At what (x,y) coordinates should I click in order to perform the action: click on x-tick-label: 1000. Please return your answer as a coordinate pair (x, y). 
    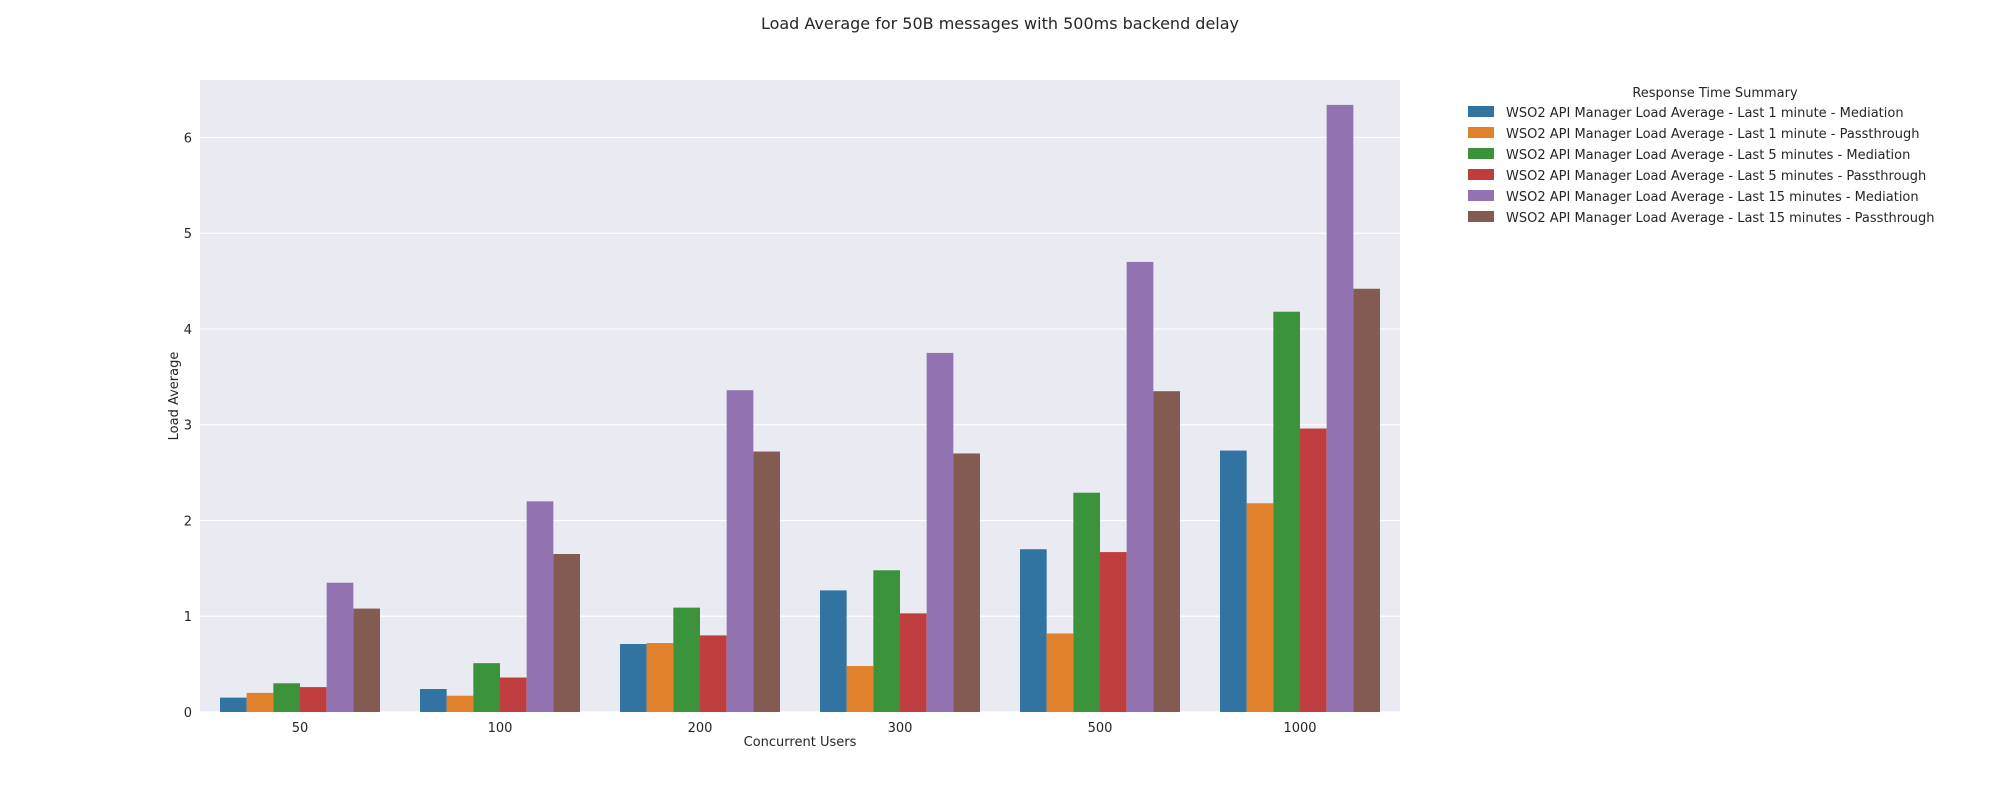
    Looking at the image, I should click on (1299, 728).